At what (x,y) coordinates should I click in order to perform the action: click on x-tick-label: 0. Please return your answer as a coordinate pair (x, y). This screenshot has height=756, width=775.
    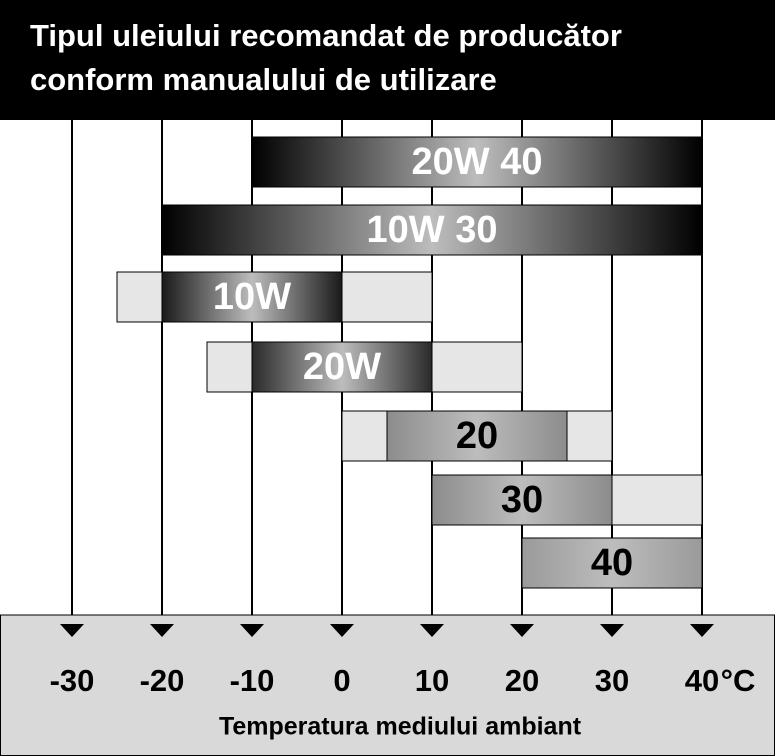
    Looking at the image, I should click on (341, 680).